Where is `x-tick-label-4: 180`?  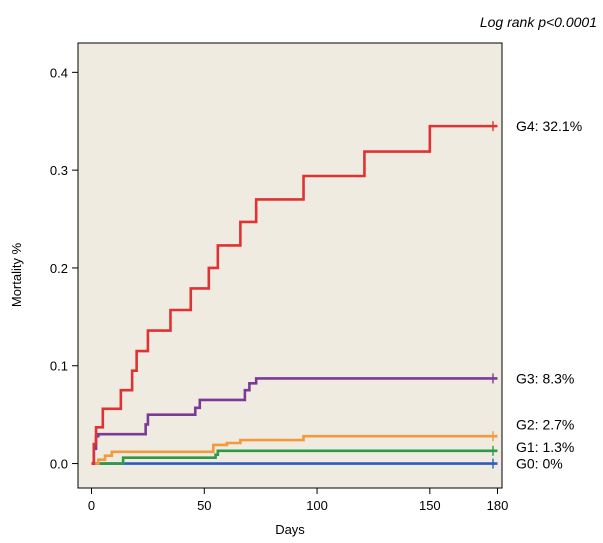
x-tick-label-4: 180 is located at coordinates (498, 505).